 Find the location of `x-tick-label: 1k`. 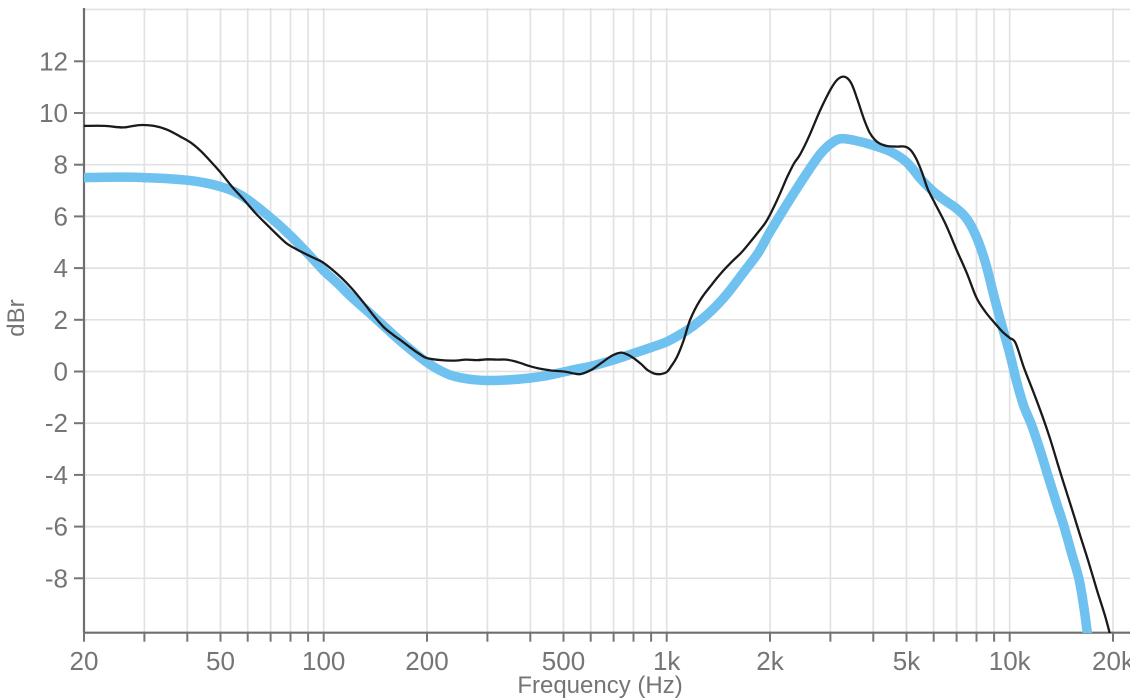

x-tick-label: 1k is located at coordinates (667, 661).